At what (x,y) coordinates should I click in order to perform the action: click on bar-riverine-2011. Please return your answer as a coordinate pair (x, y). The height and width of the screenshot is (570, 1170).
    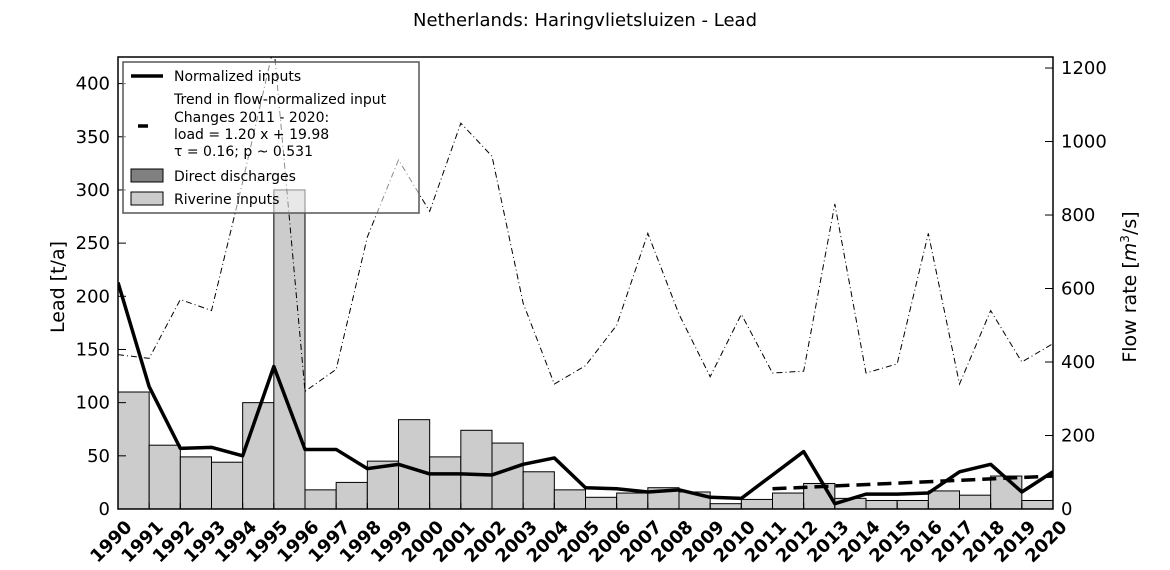
    Looking at the image, I should click on (788, 500).